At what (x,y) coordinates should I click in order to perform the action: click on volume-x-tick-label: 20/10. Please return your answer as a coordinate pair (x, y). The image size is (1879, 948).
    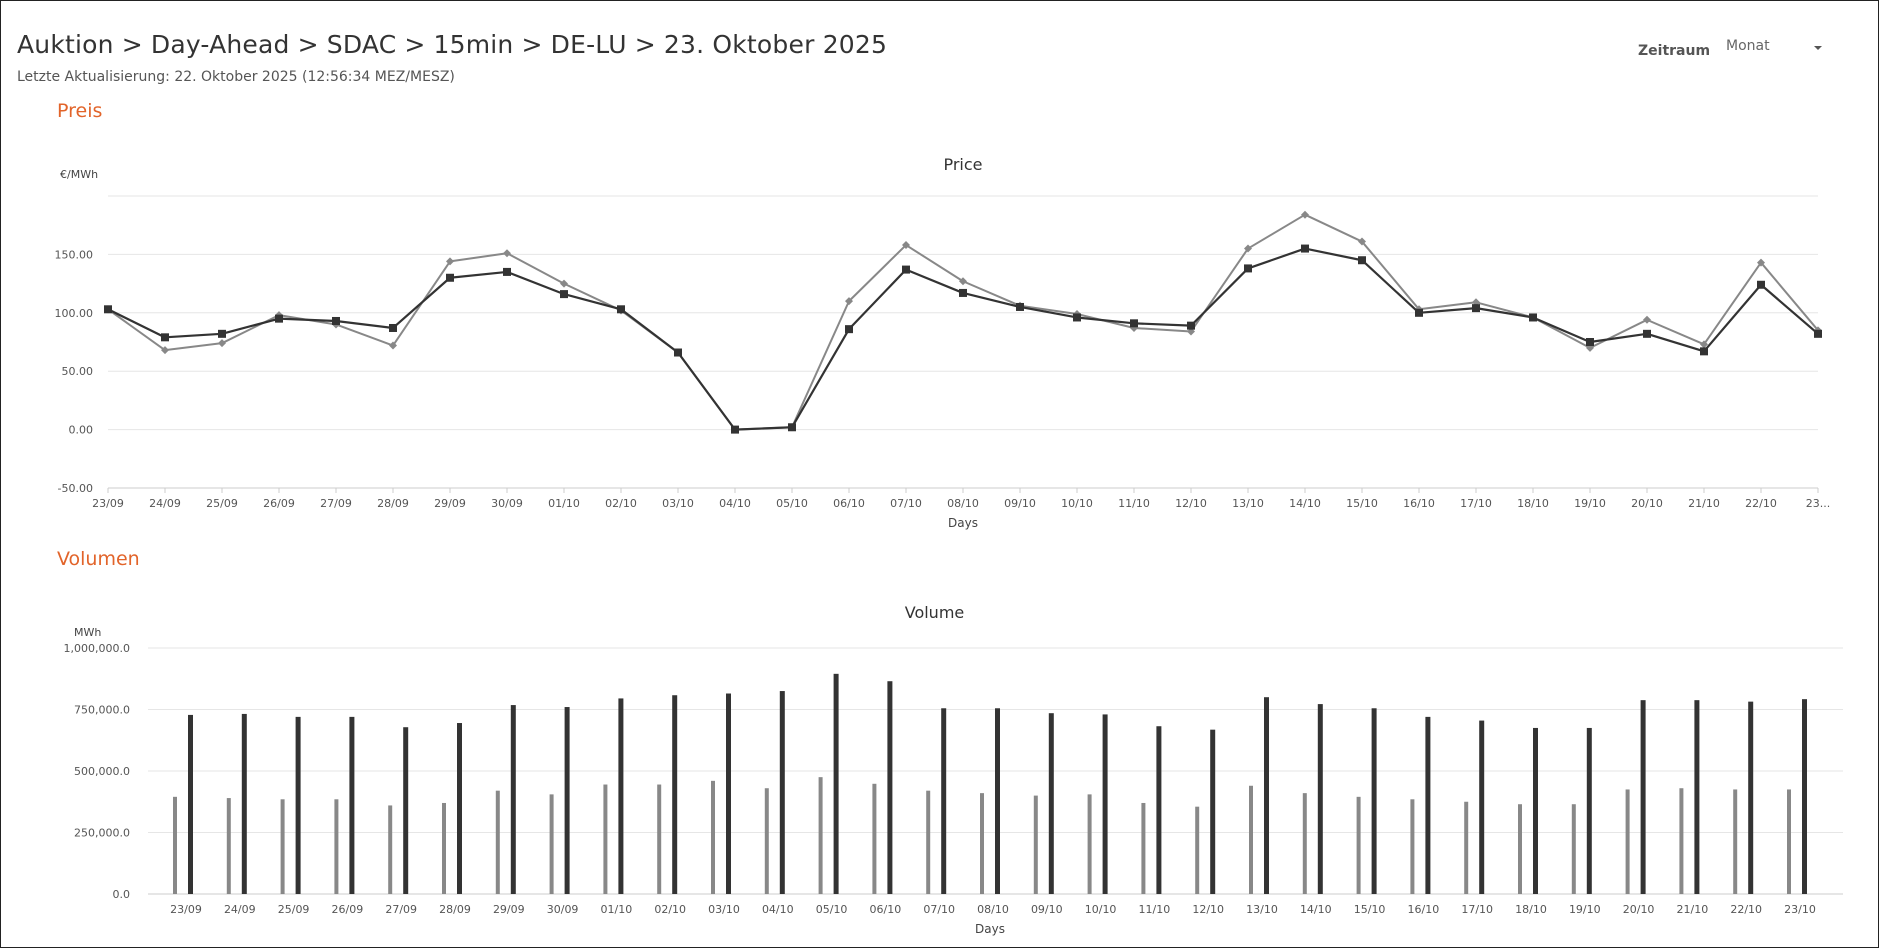
    Looking at the image, I should click on (1639, 909).